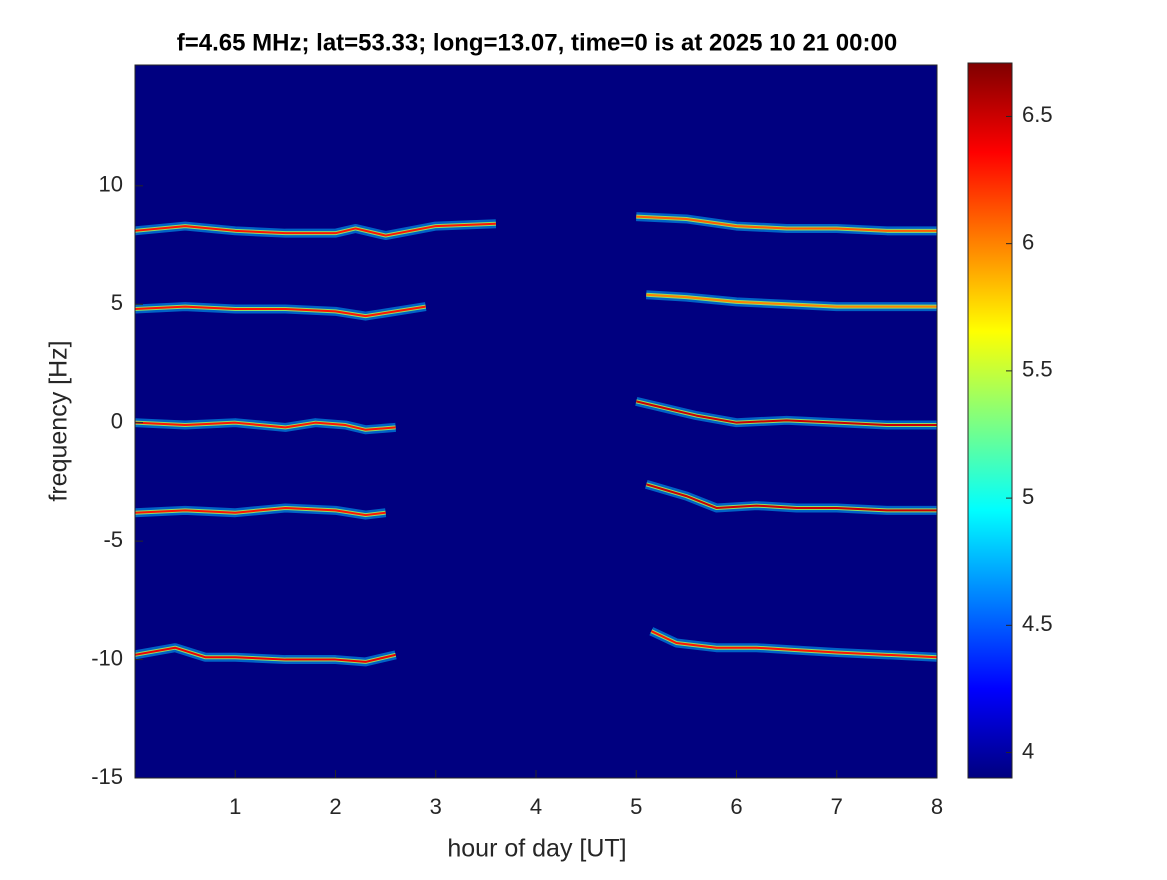  Describe the element at coordinates (1037, 369) in the screenshot. I see `colorbar-tick-label: 5.5` at that location.